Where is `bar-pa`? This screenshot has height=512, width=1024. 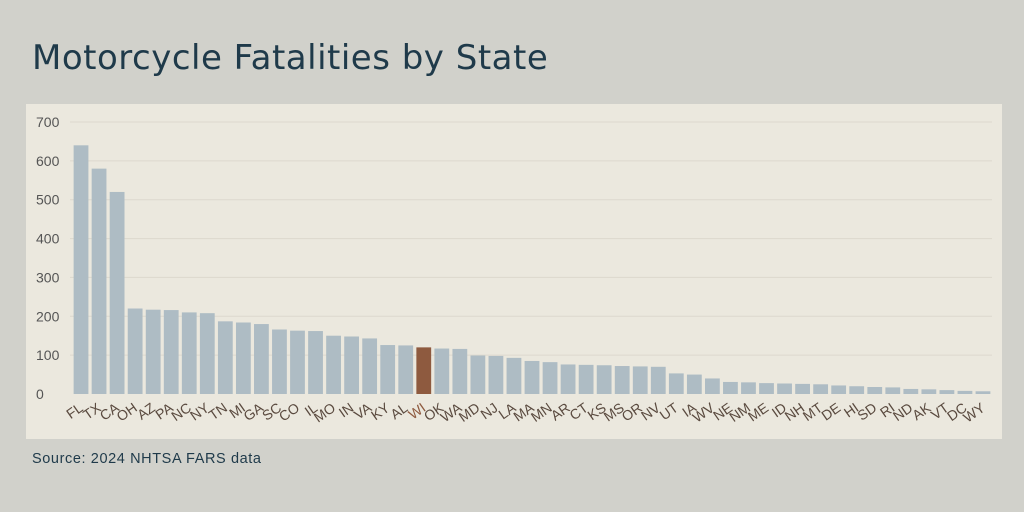
bar-pa is located at coordinates (171, 352).